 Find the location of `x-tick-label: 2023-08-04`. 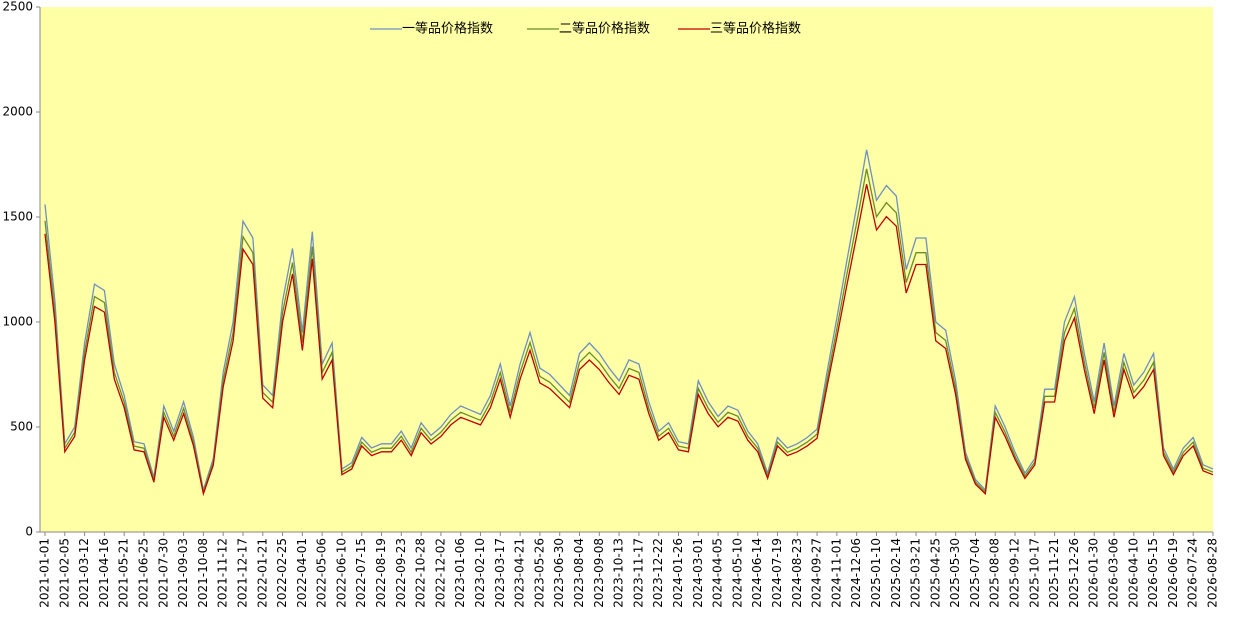

x-tick-label: 2023-08-04 is located at coordinates (579, 573).